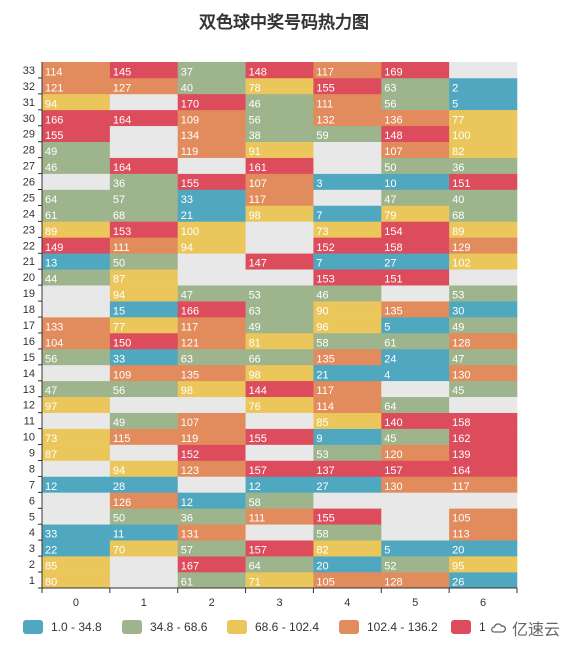 This screenshot has height=650, width=568. Describe the element at coordinates (165, 627) in the screenshot. I see `legend-item: 34.8 - 68.6` at that location.